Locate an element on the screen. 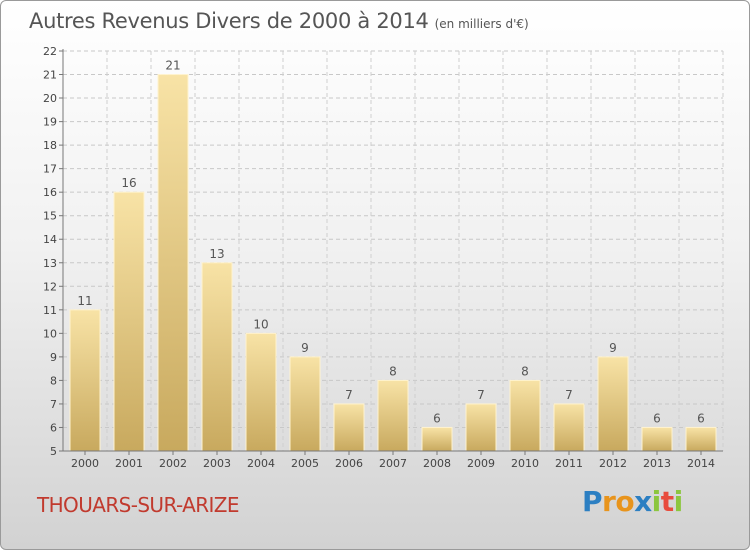 This screenshot has width=750, height=550. x-tick-label: 2005 is located at coordinates (305, 463).